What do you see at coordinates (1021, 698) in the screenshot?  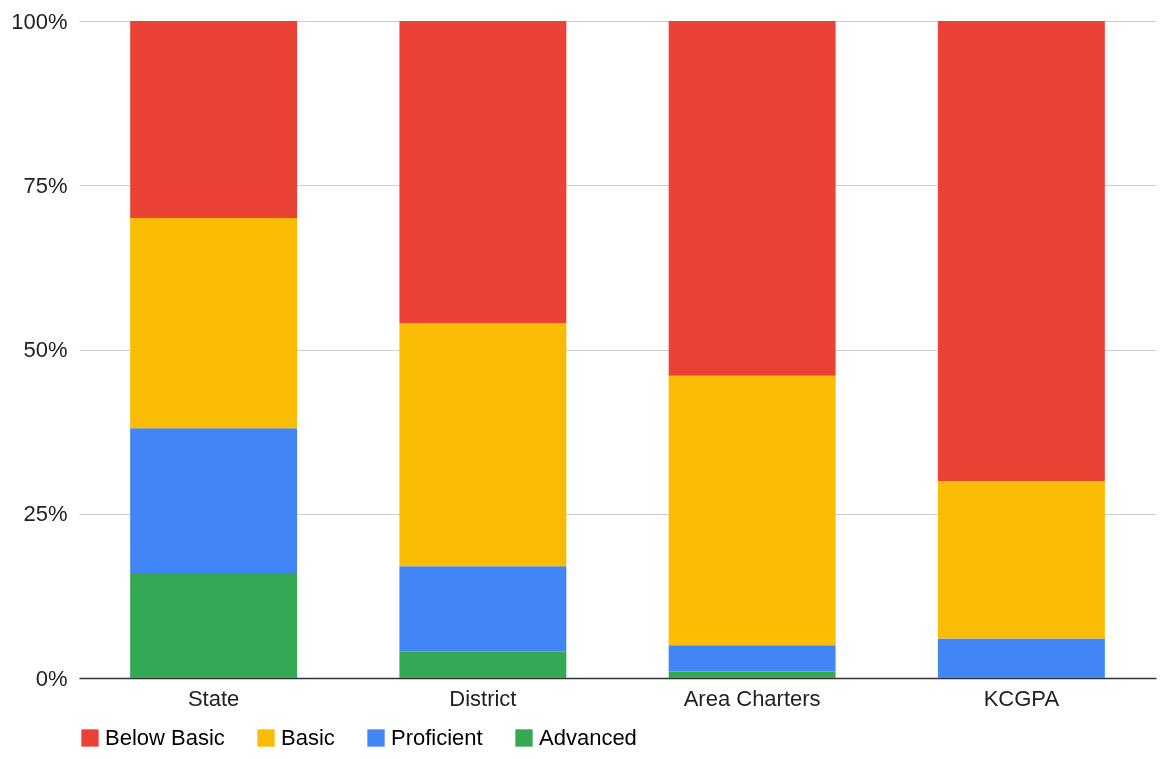 I see `x-tick-label: KCGPA` at bounding box center [1021, 698].